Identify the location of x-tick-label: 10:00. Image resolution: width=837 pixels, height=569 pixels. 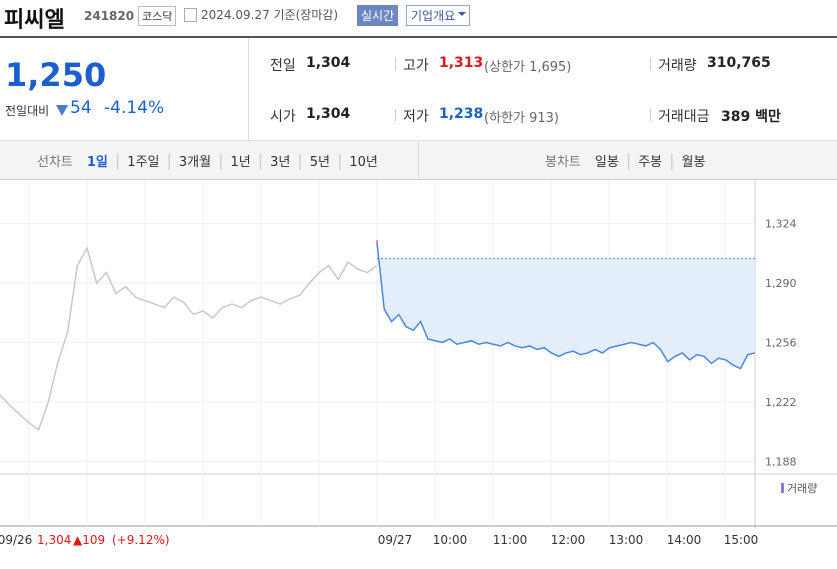
(450, 540).